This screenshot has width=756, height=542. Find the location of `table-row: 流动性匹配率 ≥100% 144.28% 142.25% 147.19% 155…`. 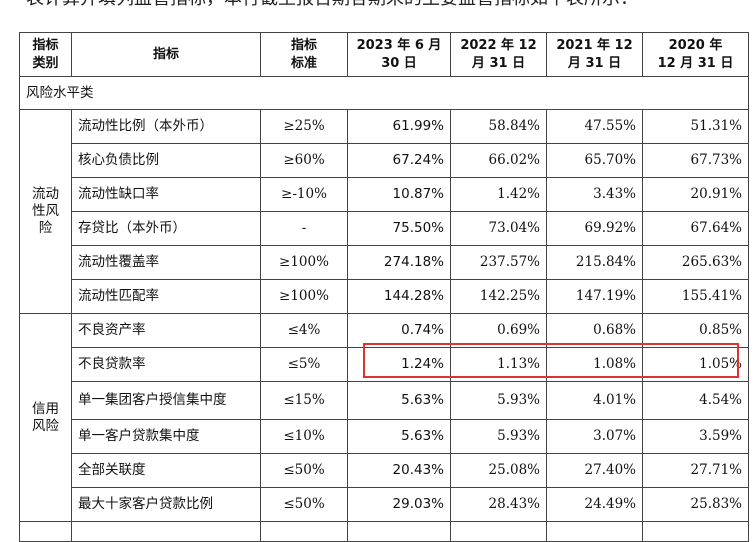

table-row: 流动性匹配率 ≥100% 144.28% 142.25% 147.19% 155… is located at coordinates (384, 296).